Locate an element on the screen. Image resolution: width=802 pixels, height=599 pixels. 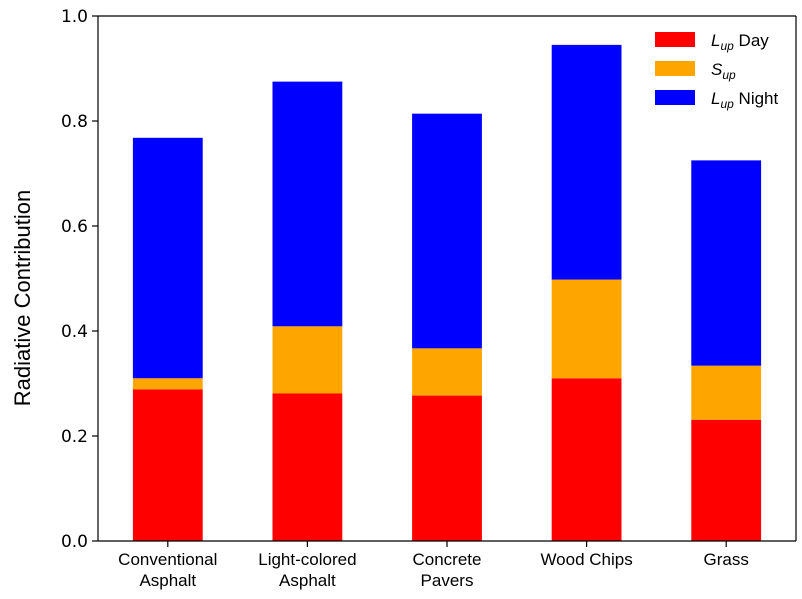
legend: Lup Day Sup Lup Night is located at coordinates (717, 71).